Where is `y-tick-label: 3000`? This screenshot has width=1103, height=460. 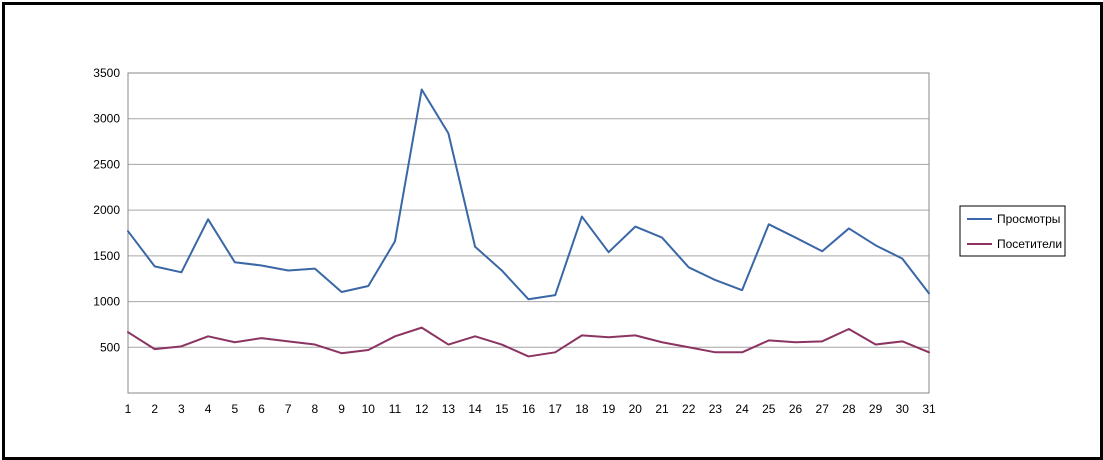 y-tick-label: 3000 is located at coordinates (106, 119).